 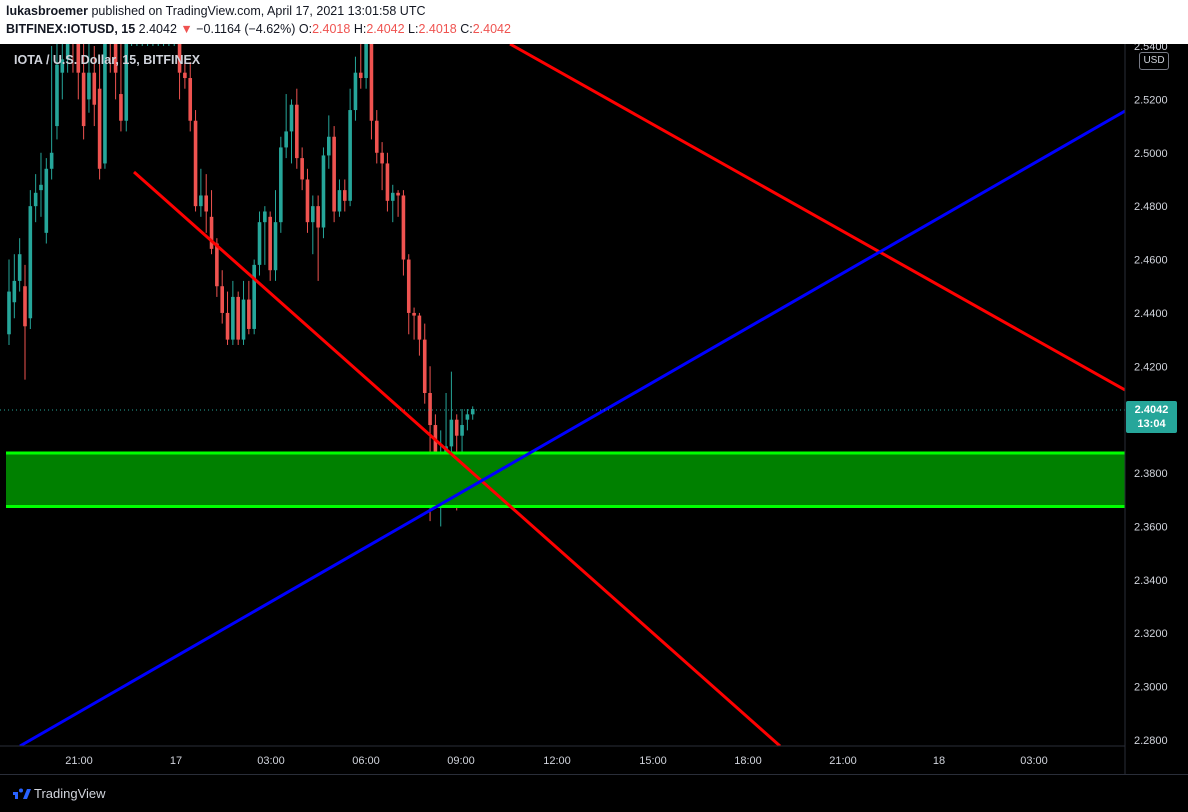 I want to click on support-zone-fill, so click(x=565, y=480).